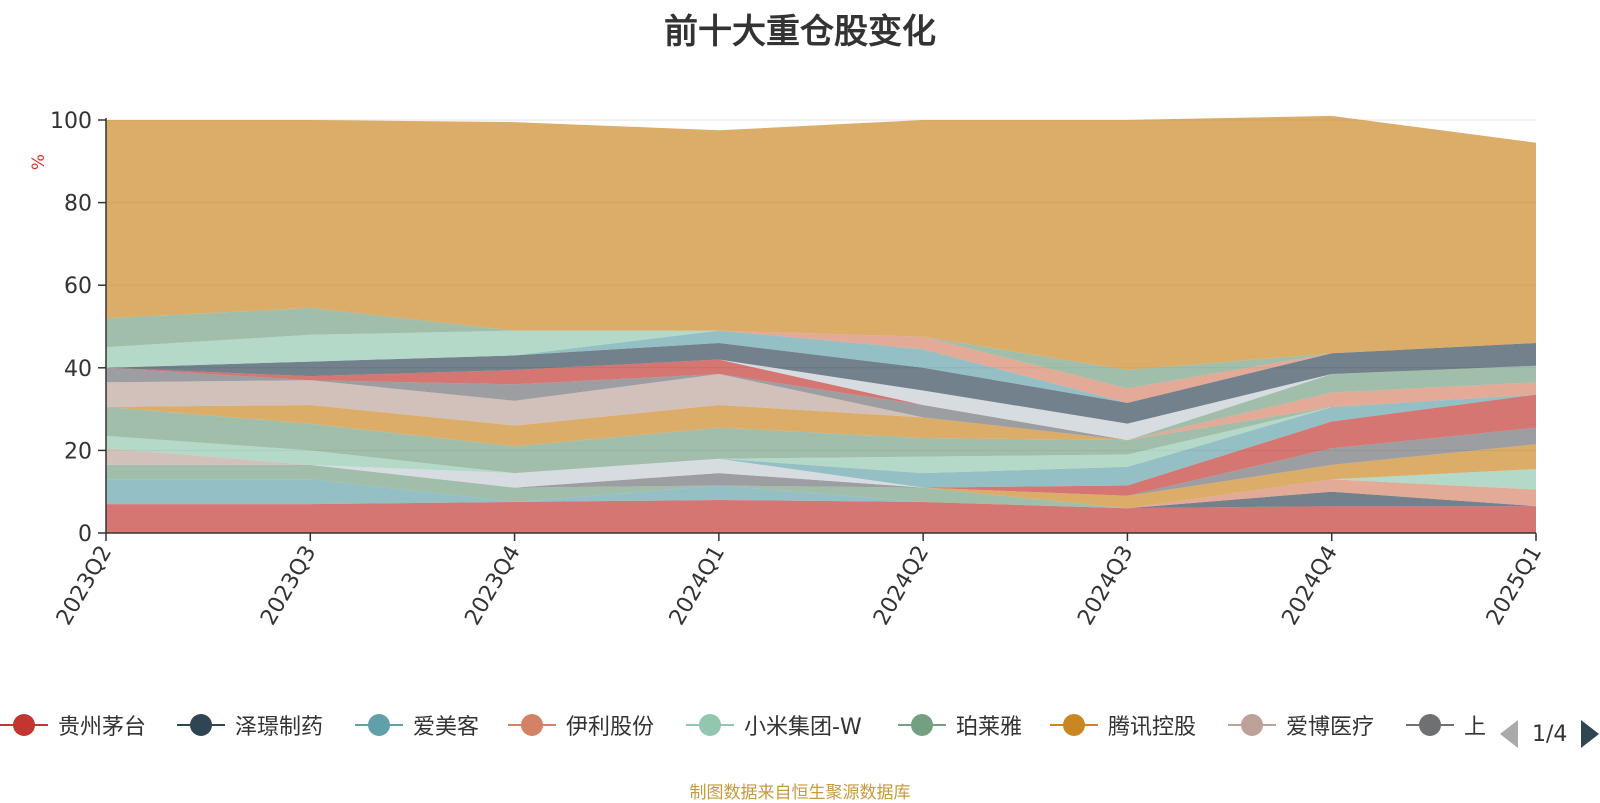 This screenshot has width=1600, height=803. I want to click on legend-item-label: 上, so click(1475, 727).